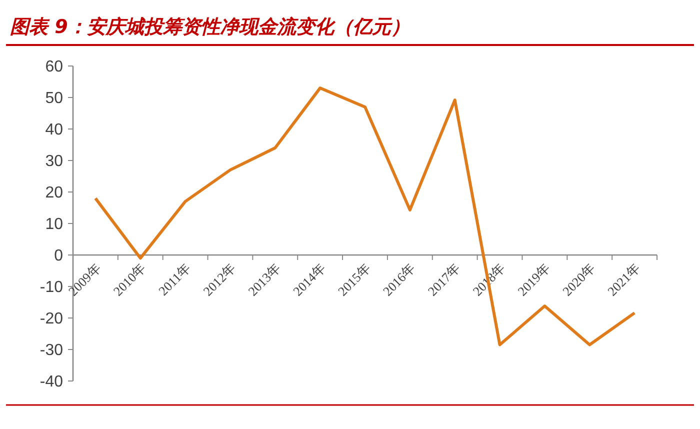  Describe the element at coordinates (52, 319) in the screenshot. I see `y-tick-label: -20` at that location.